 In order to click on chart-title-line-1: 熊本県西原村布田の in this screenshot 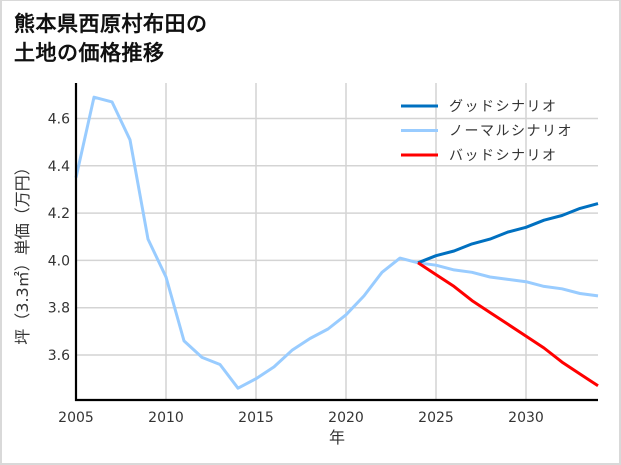, I will do `click(111, 24)`.